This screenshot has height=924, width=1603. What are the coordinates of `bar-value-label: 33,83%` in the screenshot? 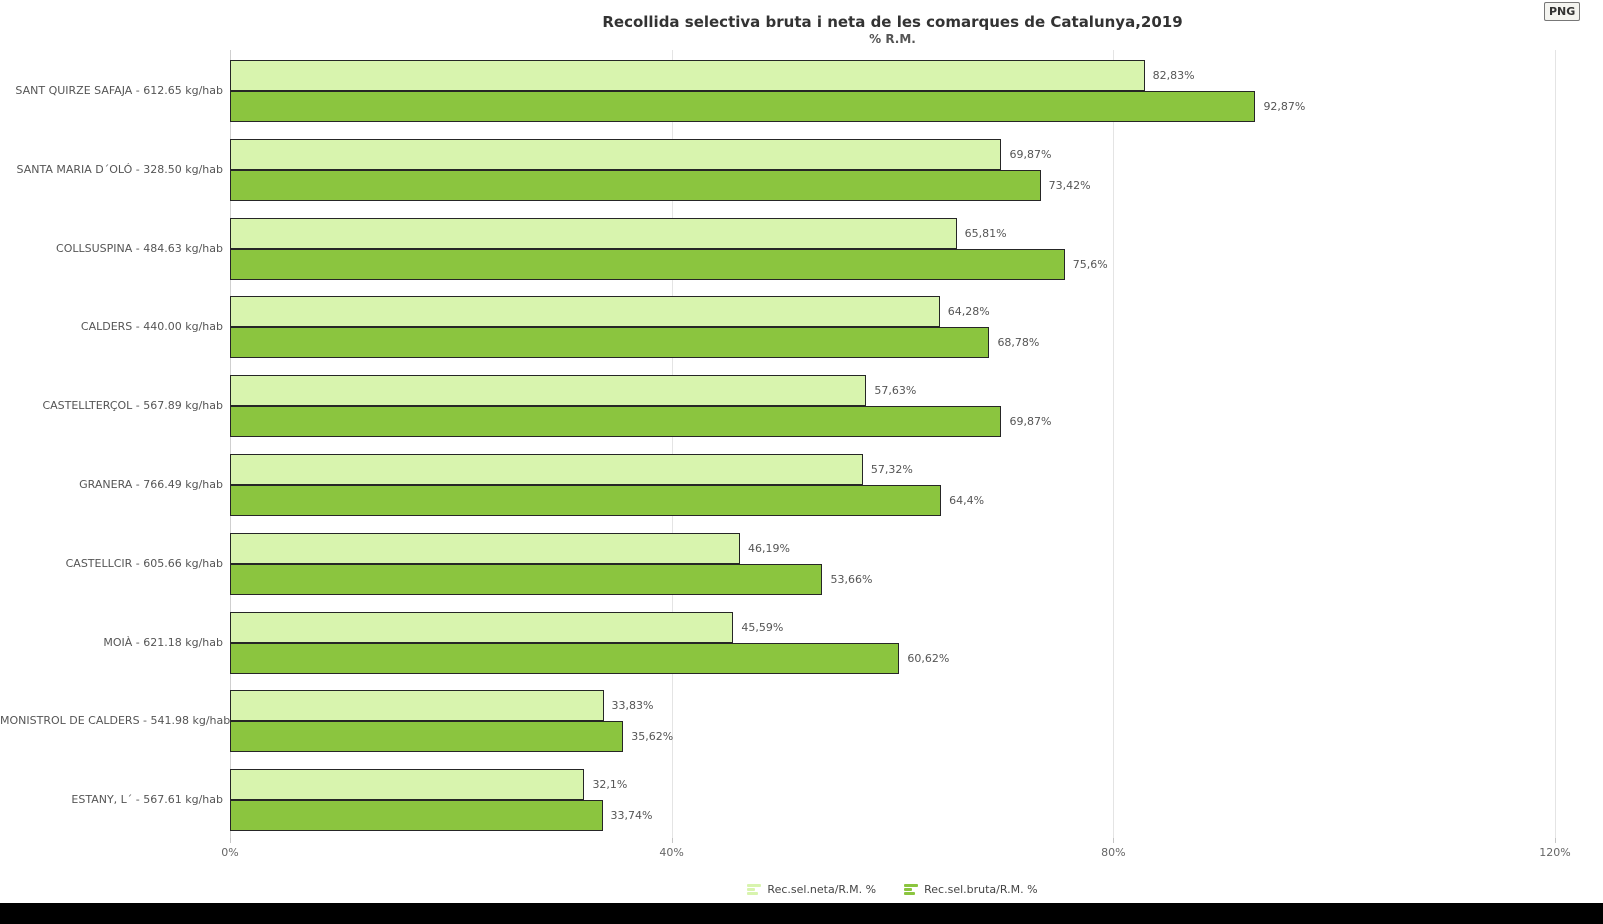 It's located at (632, 706).